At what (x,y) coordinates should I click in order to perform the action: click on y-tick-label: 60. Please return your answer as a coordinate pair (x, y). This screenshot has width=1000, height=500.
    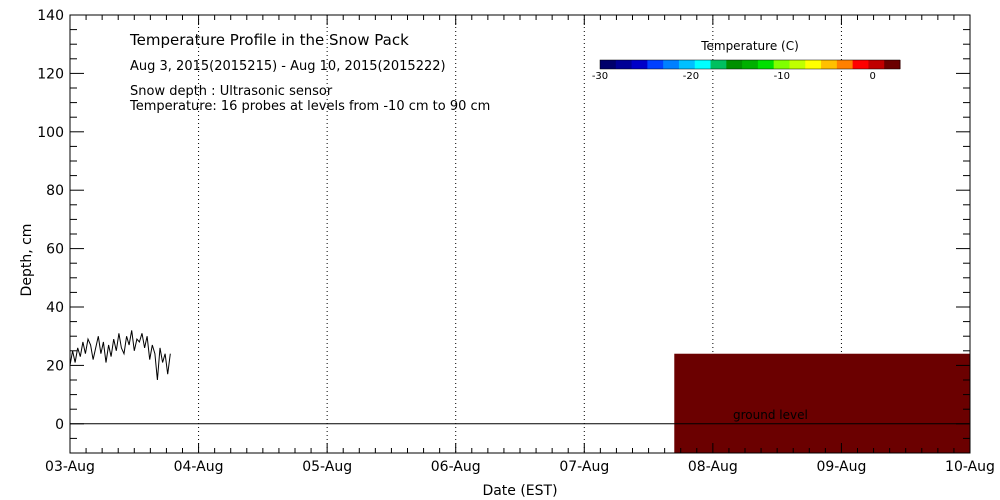
    Looking at the image, I should click on (55, 250).